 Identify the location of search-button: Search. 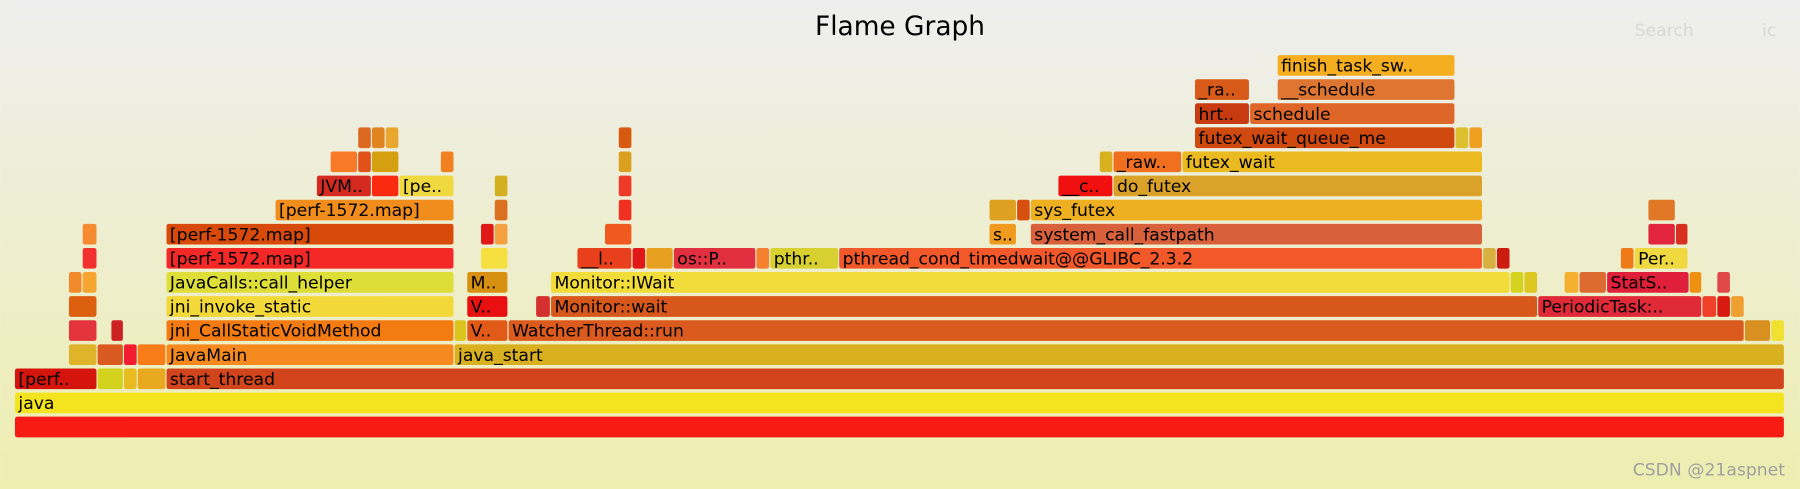
(1664, 31).